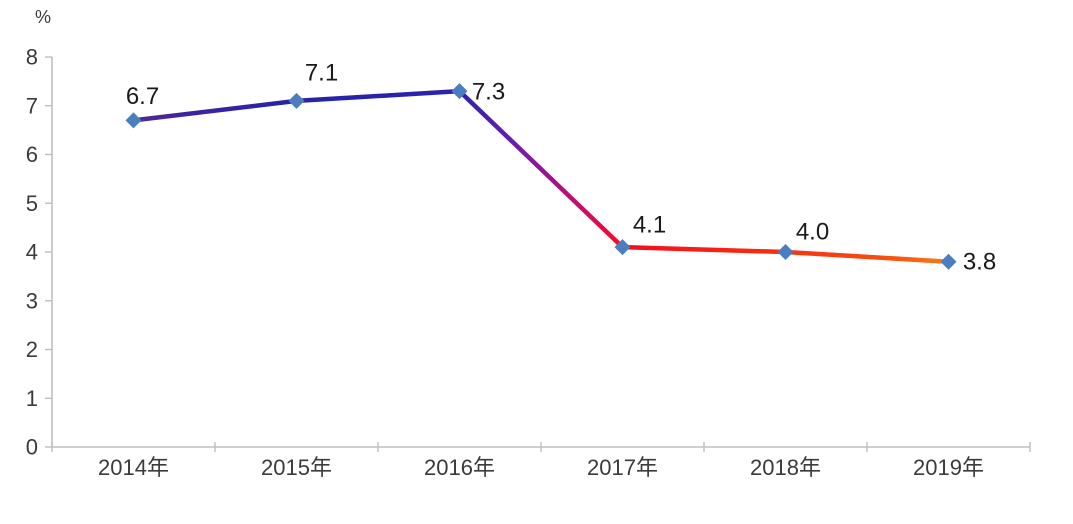 This screenshot has height=524, width=1073. I want to click on x-axis-label: 2015年, so click(296, 467).